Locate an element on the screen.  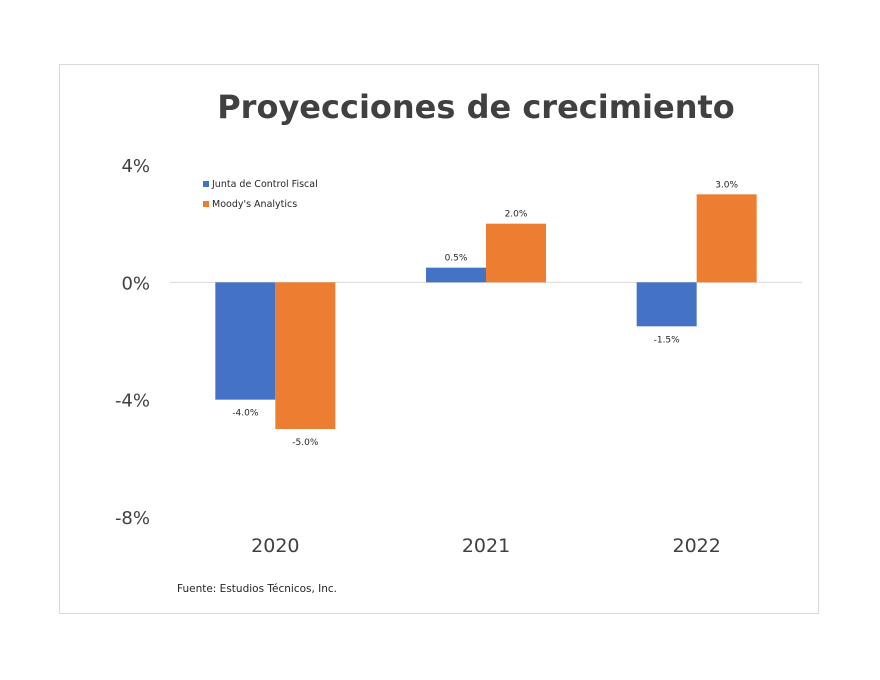
y-axis-ticks: 4% 0% -4% -8% is located at coordinates (132, 342).